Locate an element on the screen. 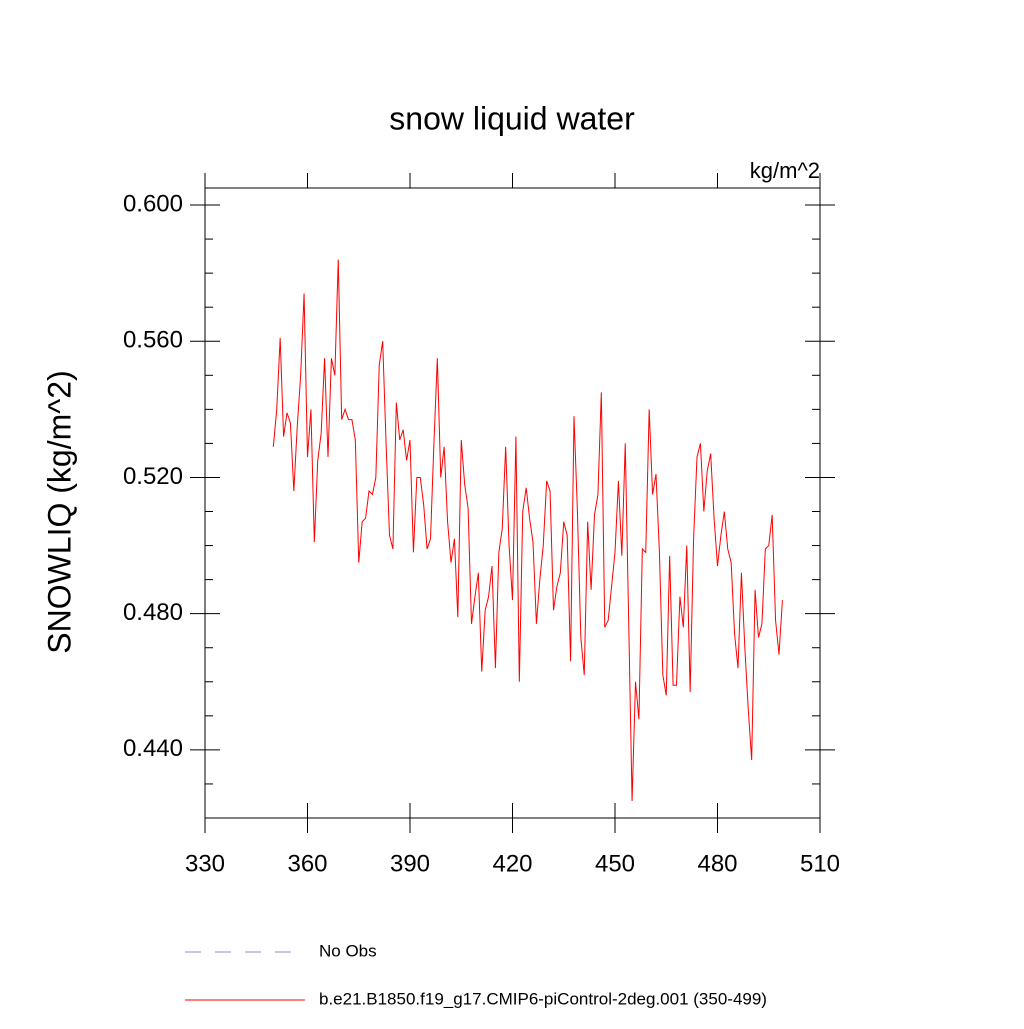 This screenshot has width=1024, height=1029. y-tick-label: 0.480 is located at coordinates (153, 612).